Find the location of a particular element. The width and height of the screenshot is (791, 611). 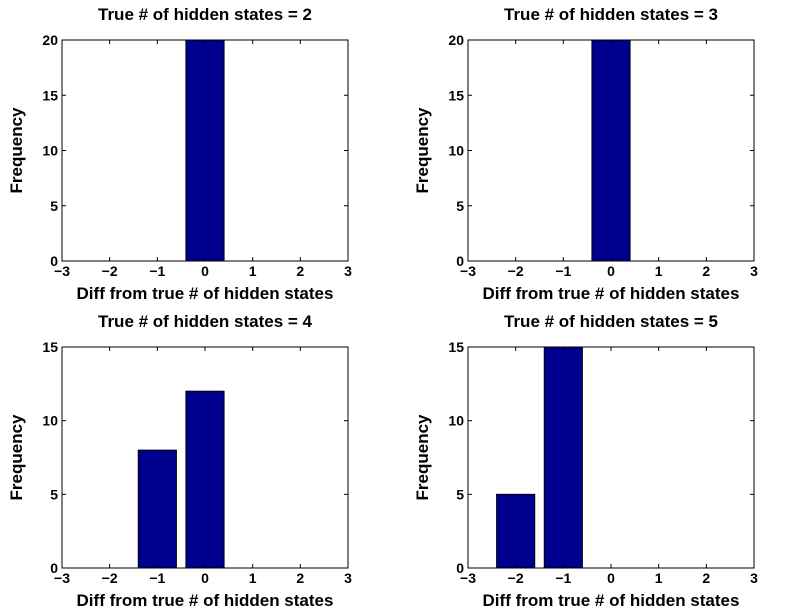

chart-title: True # of hidden states = 5 is located at coordinates (611, 321).